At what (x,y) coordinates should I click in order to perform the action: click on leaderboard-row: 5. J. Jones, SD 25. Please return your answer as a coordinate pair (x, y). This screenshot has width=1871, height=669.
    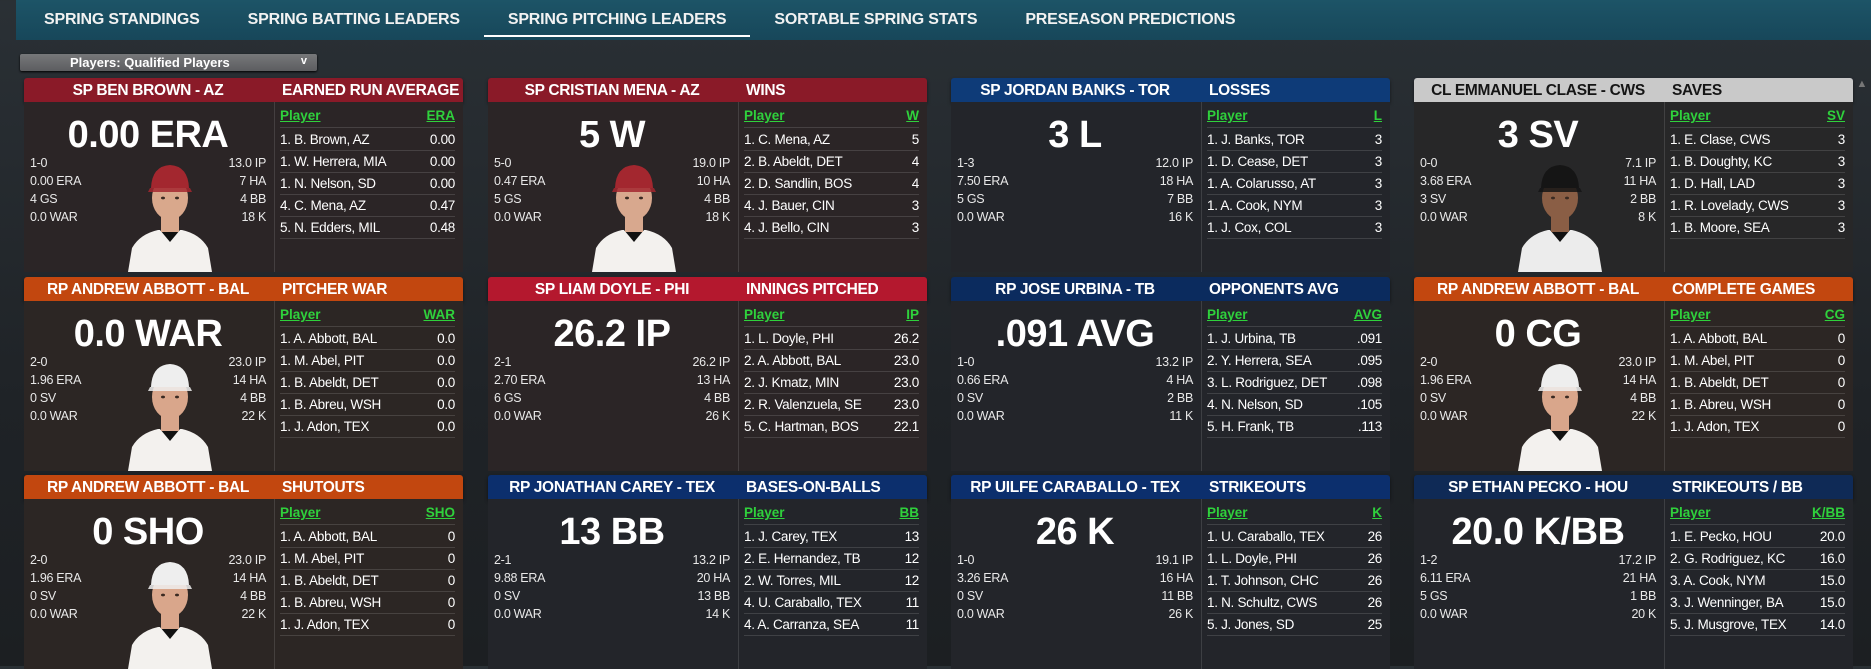
    Looking at the image, I should click on (1294, 625).